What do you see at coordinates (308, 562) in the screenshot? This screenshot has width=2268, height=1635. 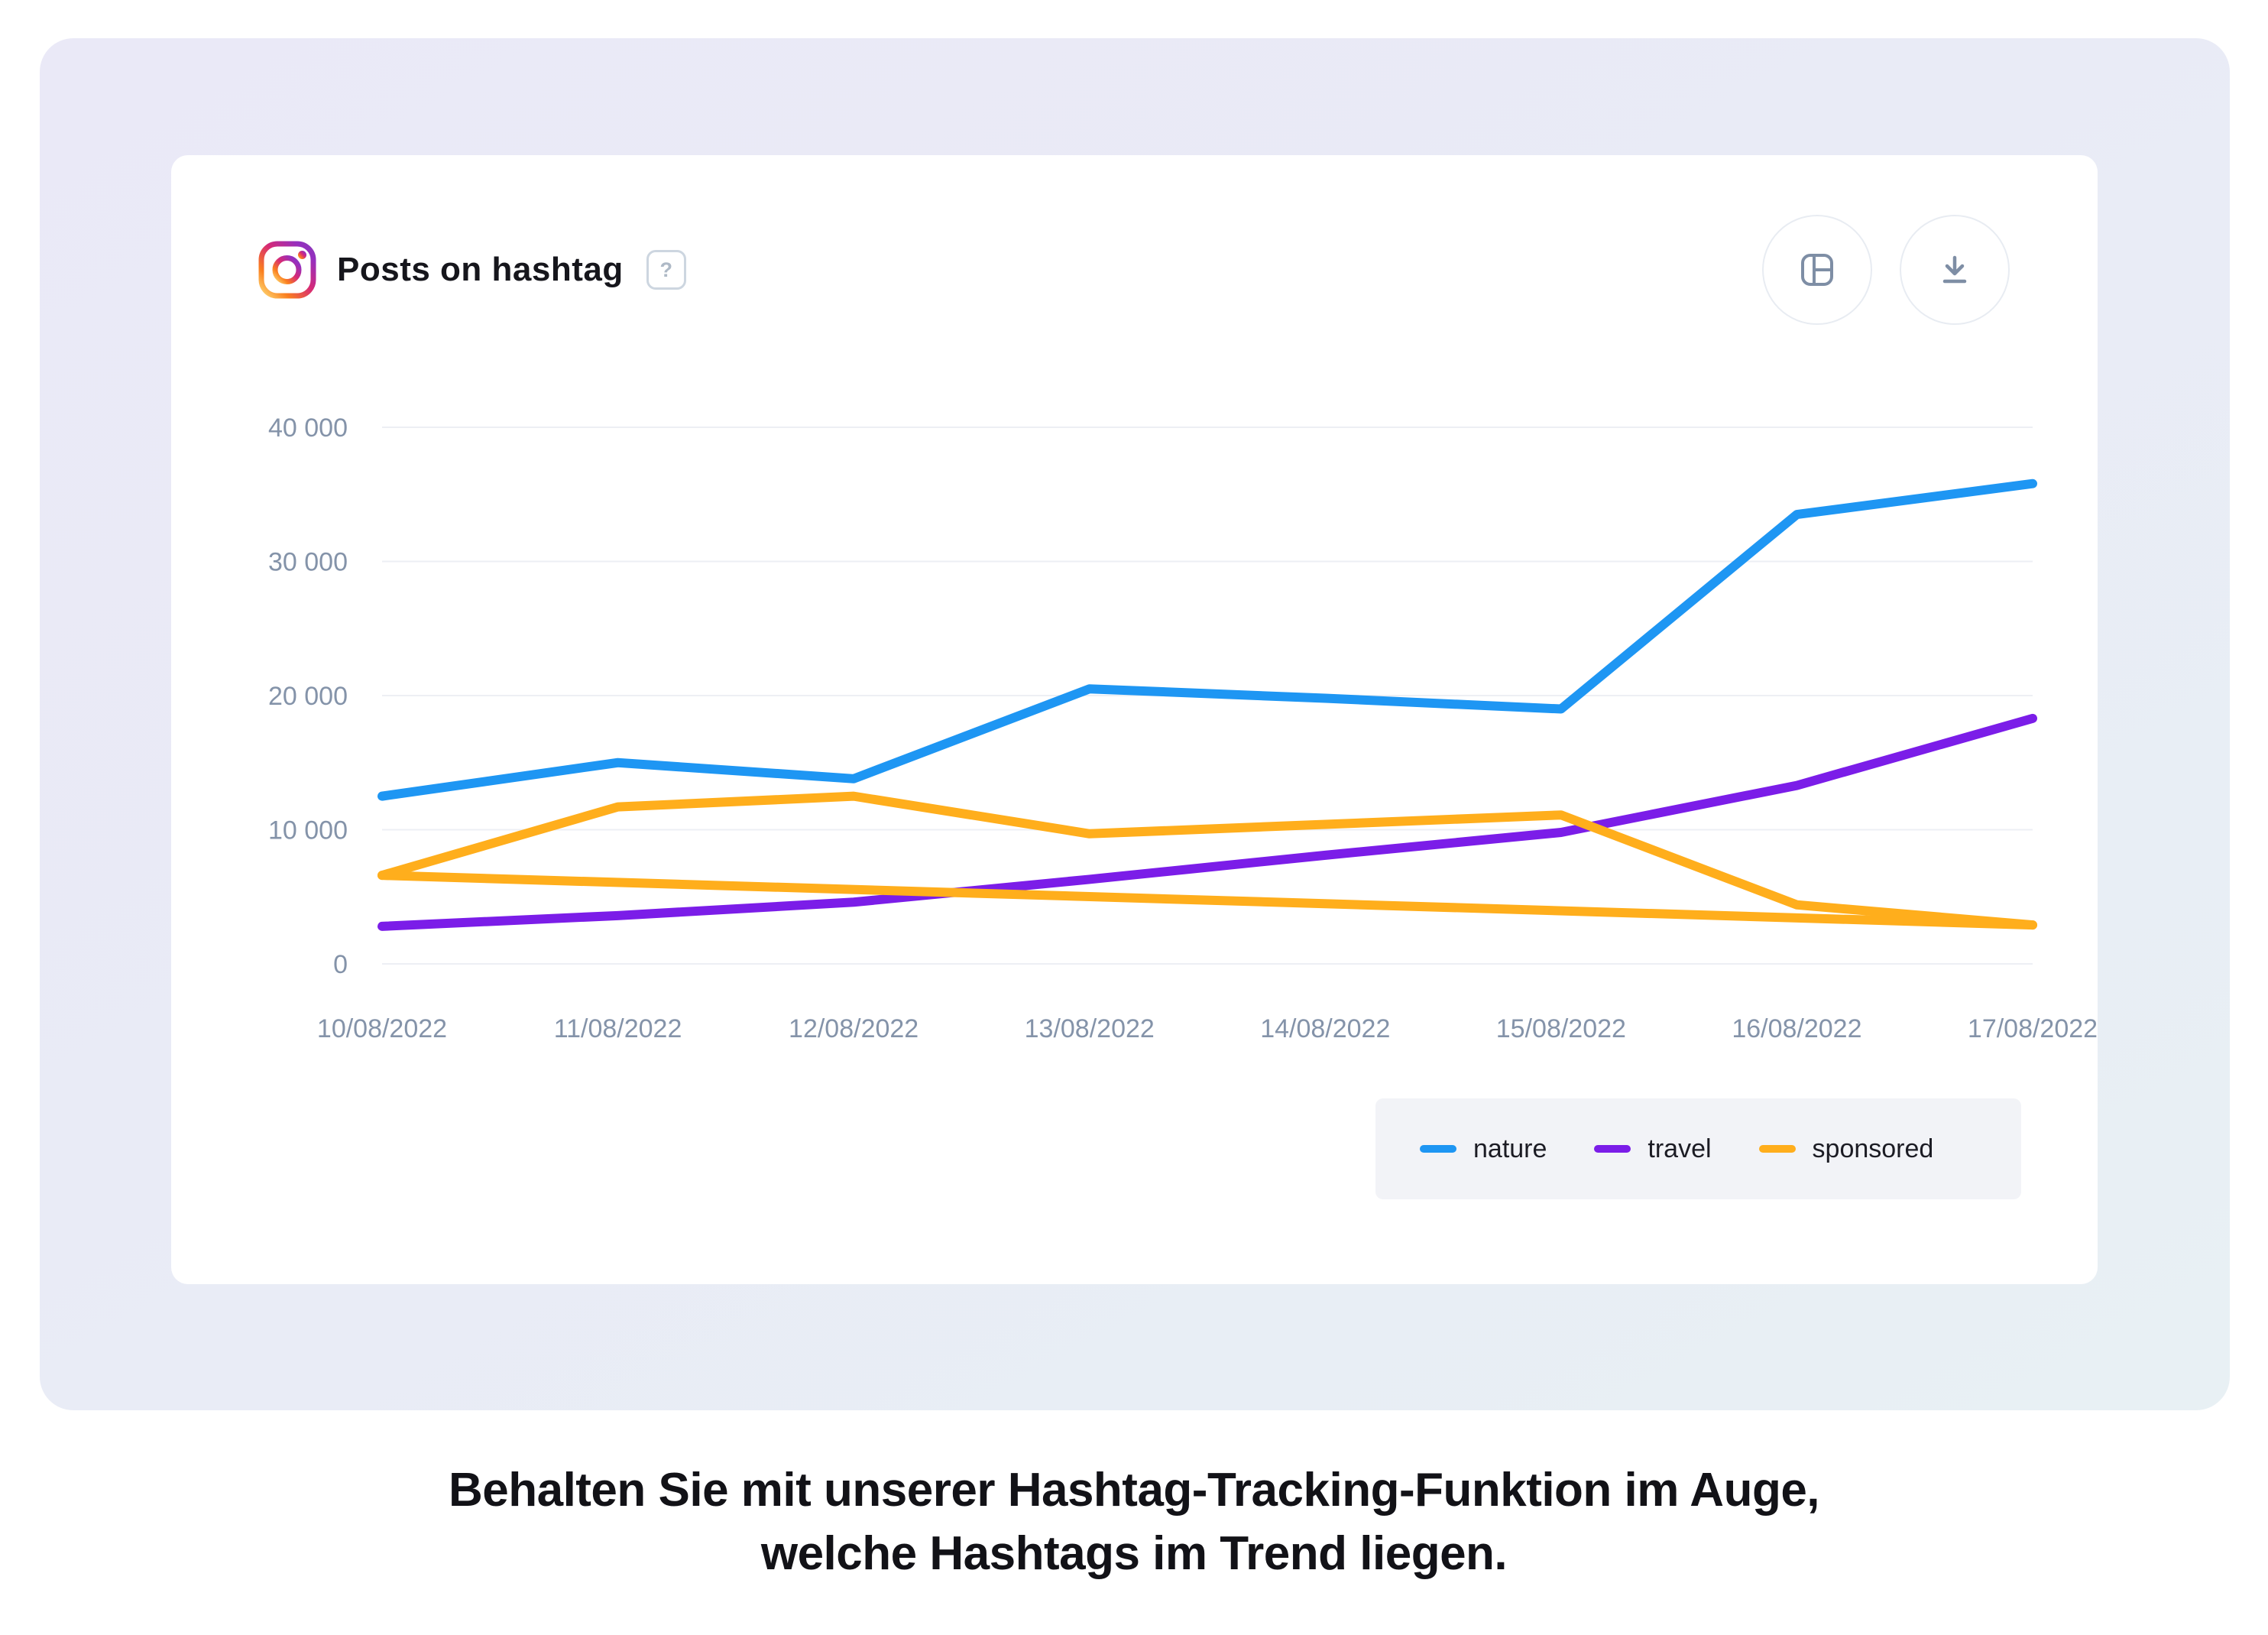 I see `y-tick-label: 30 000` at bounding box center [308, 562].